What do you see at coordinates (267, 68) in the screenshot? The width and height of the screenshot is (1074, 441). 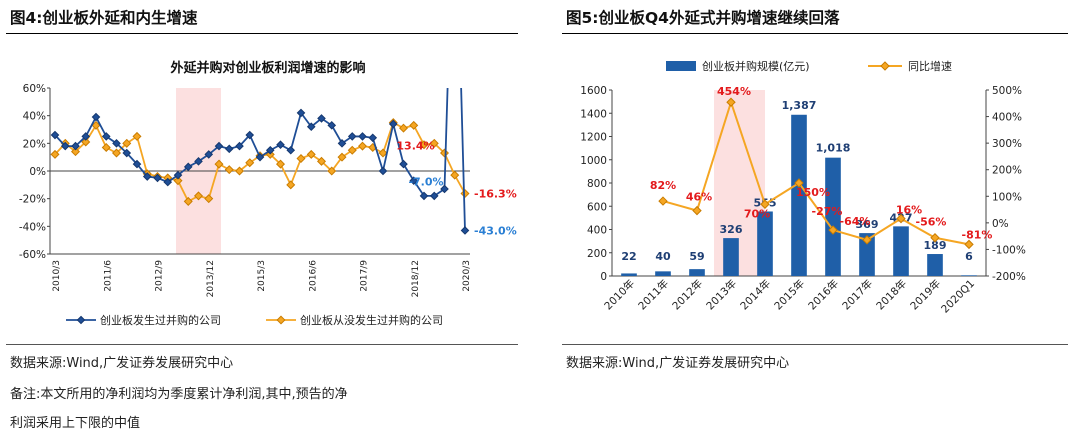 I see `chart-4-title: 外延并购对创业板利润增速的影响` at bounding box center [267, 68].